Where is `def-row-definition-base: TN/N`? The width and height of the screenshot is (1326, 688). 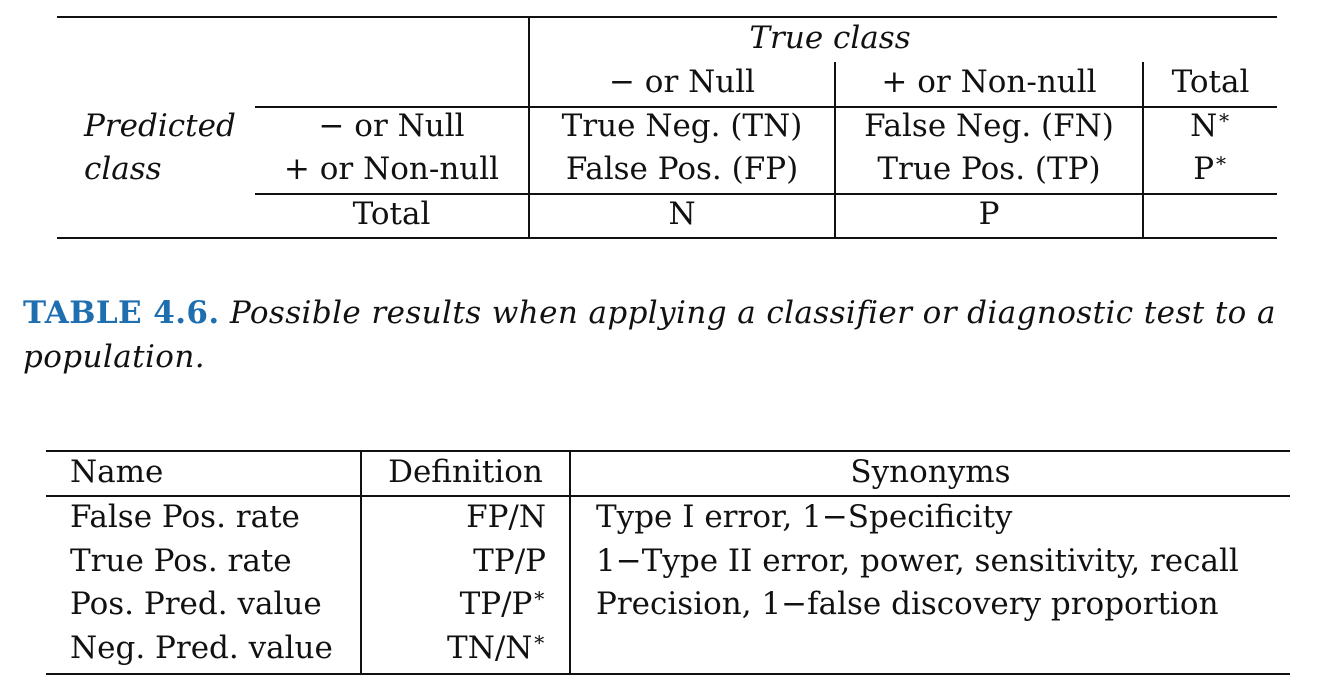
def-row-definition-base: TN/N is located at coordinates (490, 648).